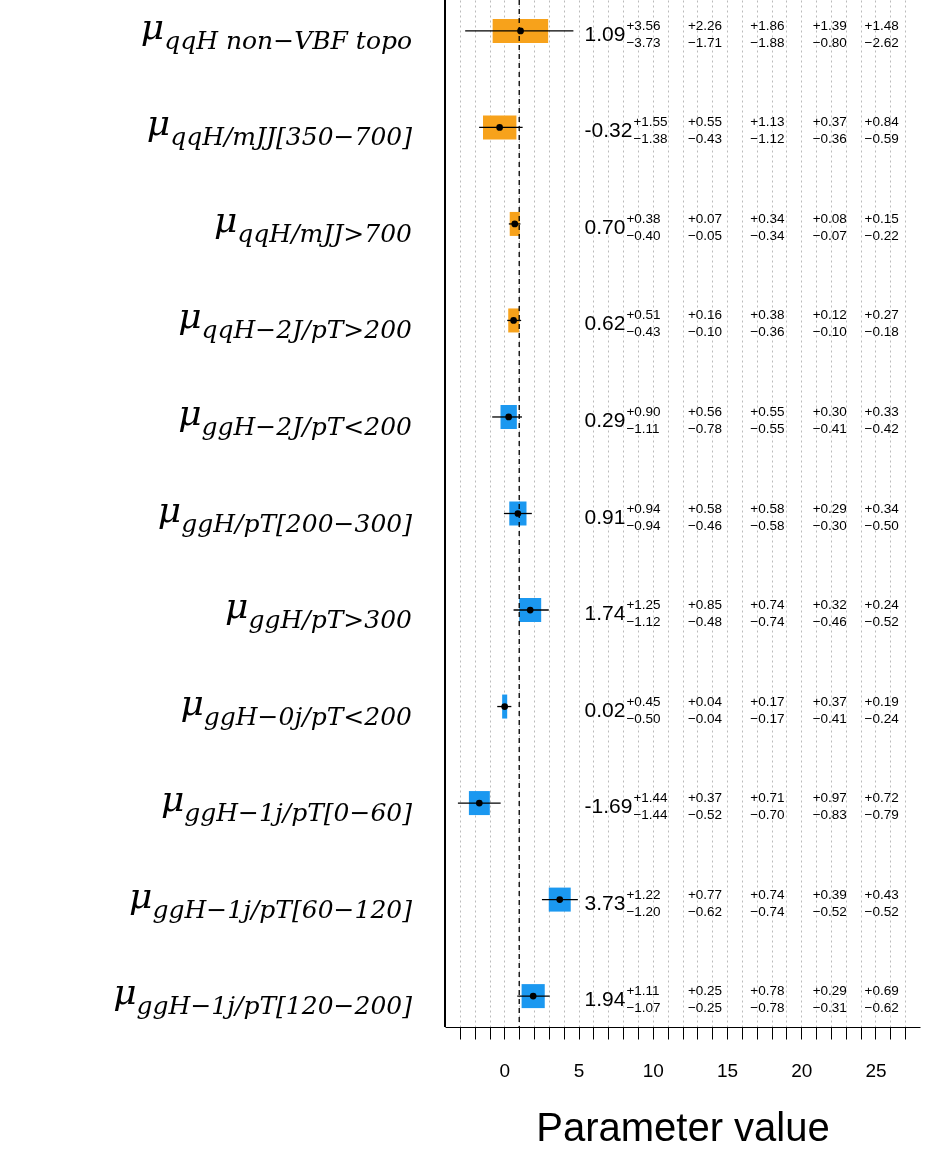  I want to click on y-tick-label: μ$_{ggH−1j/pT[60−120]}$, so click(270, 899).